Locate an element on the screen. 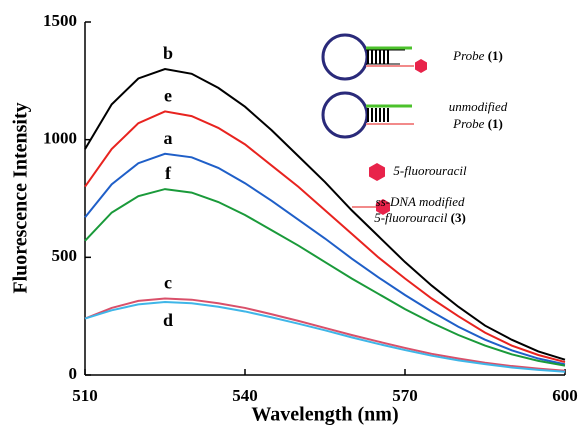  series-label: b is located at coordinates (168, 53).